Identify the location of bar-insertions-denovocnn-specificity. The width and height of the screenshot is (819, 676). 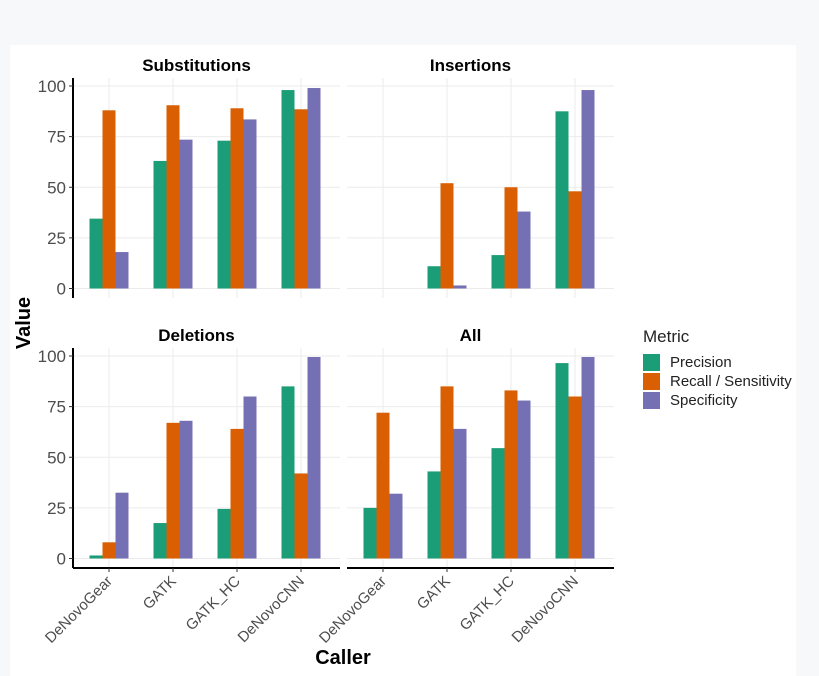
(588, 189).